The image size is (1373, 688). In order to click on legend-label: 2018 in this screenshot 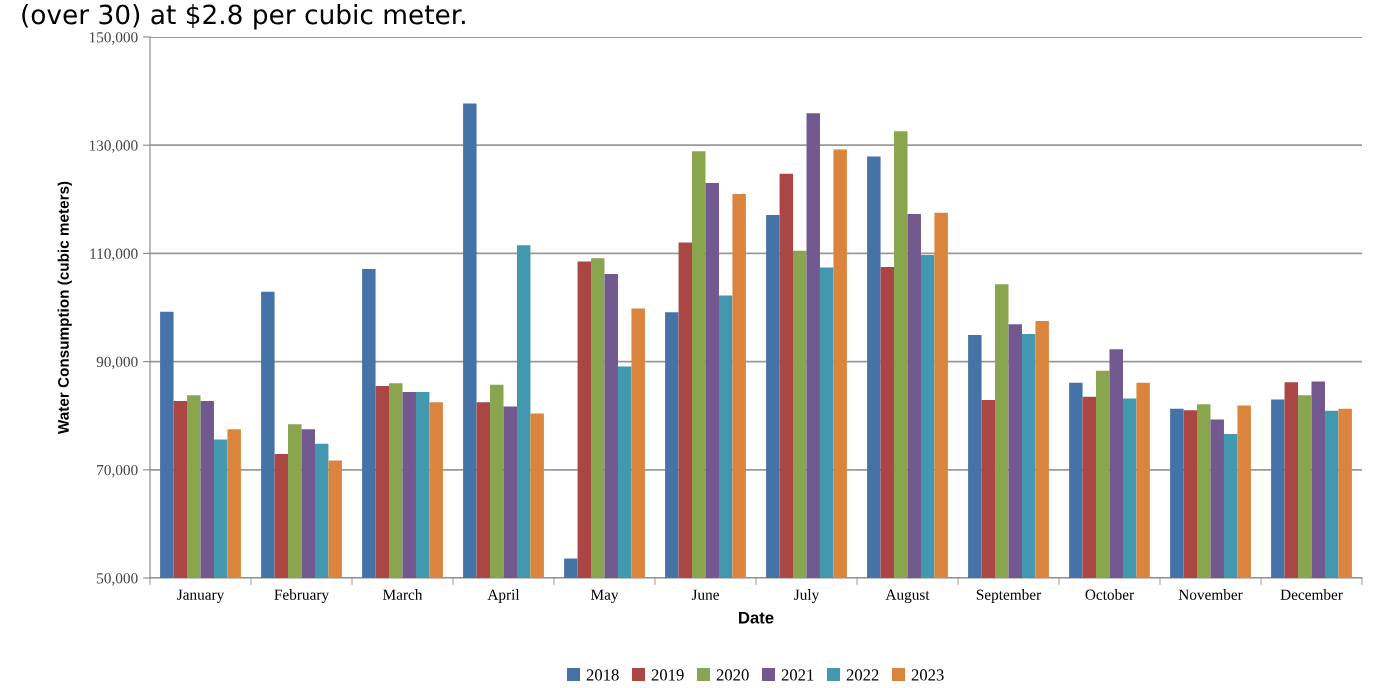, I will do `click(602, 675)`.